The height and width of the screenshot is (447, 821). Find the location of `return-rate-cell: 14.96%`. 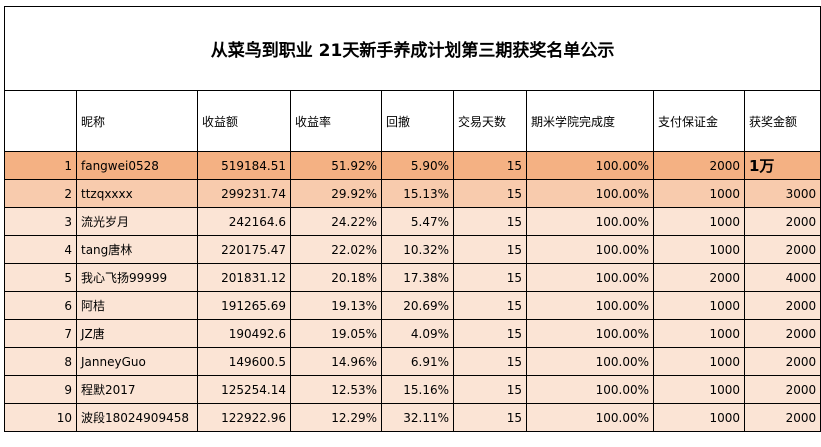

return-rate-cell: 14.96% is located at coordinates (336, 361).